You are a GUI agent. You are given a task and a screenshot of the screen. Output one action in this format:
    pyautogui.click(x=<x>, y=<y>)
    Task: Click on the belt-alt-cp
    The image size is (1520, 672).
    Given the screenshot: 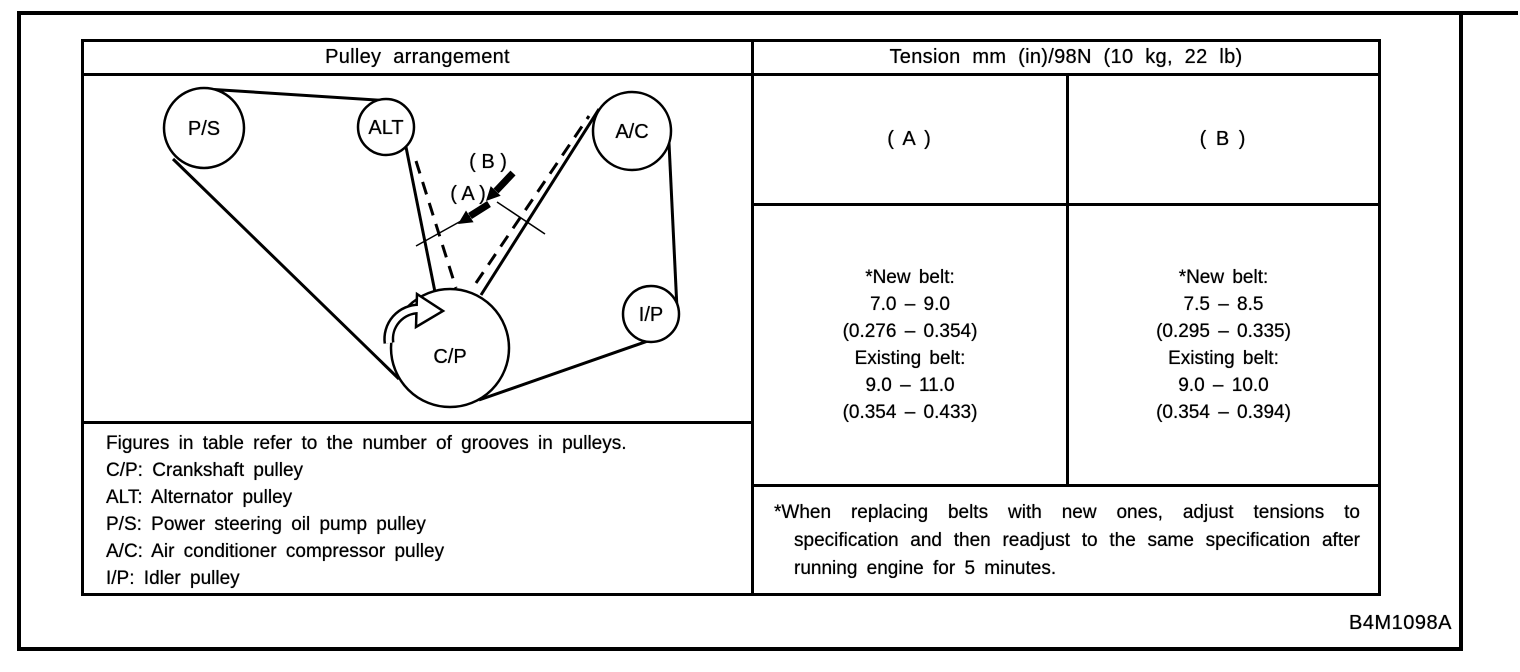 What is the action you would take?
    pyautogui.click(x=420, y=219)
    